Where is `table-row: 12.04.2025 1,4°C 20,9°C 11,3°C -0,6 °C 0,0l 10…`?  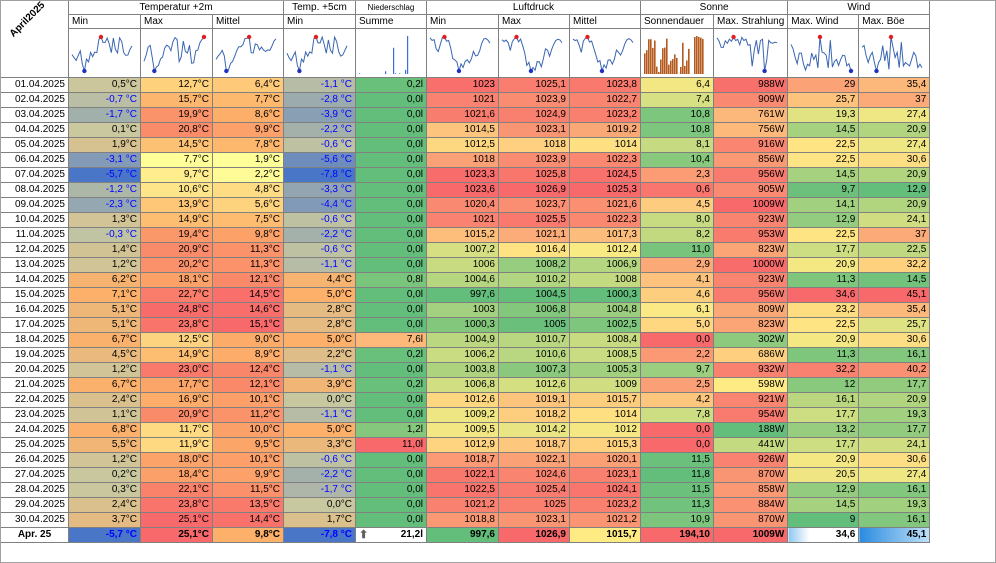 table-row: 12.04.2025 1,4°C 20,9°C 11,3°C -0,6 °C 0,0l 10… is located at coordinates (465, 250).